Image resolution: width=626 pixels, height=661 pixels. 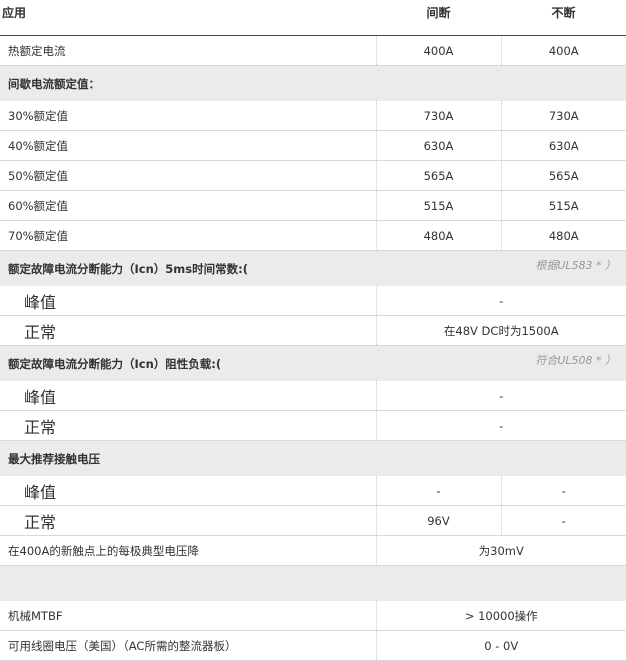 I want to click on section-label, so click(x=188, y=583).